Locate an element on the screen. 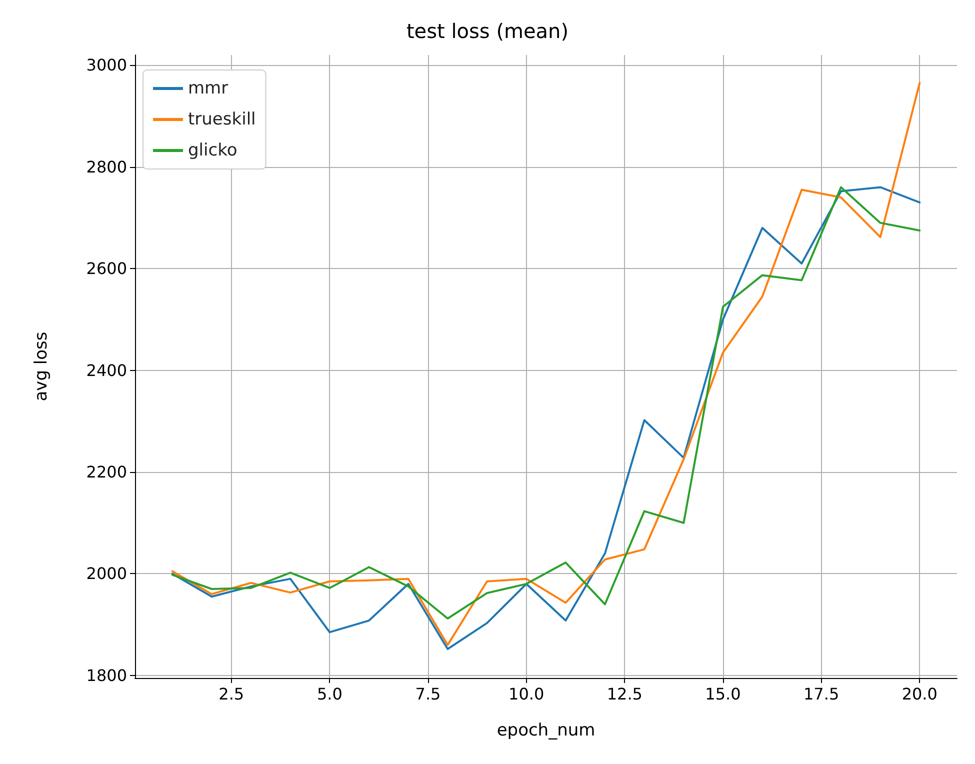 The height and width of the screenshot is (764, 975). y-tick-label: 2000 is located at coordinates (106, 574).